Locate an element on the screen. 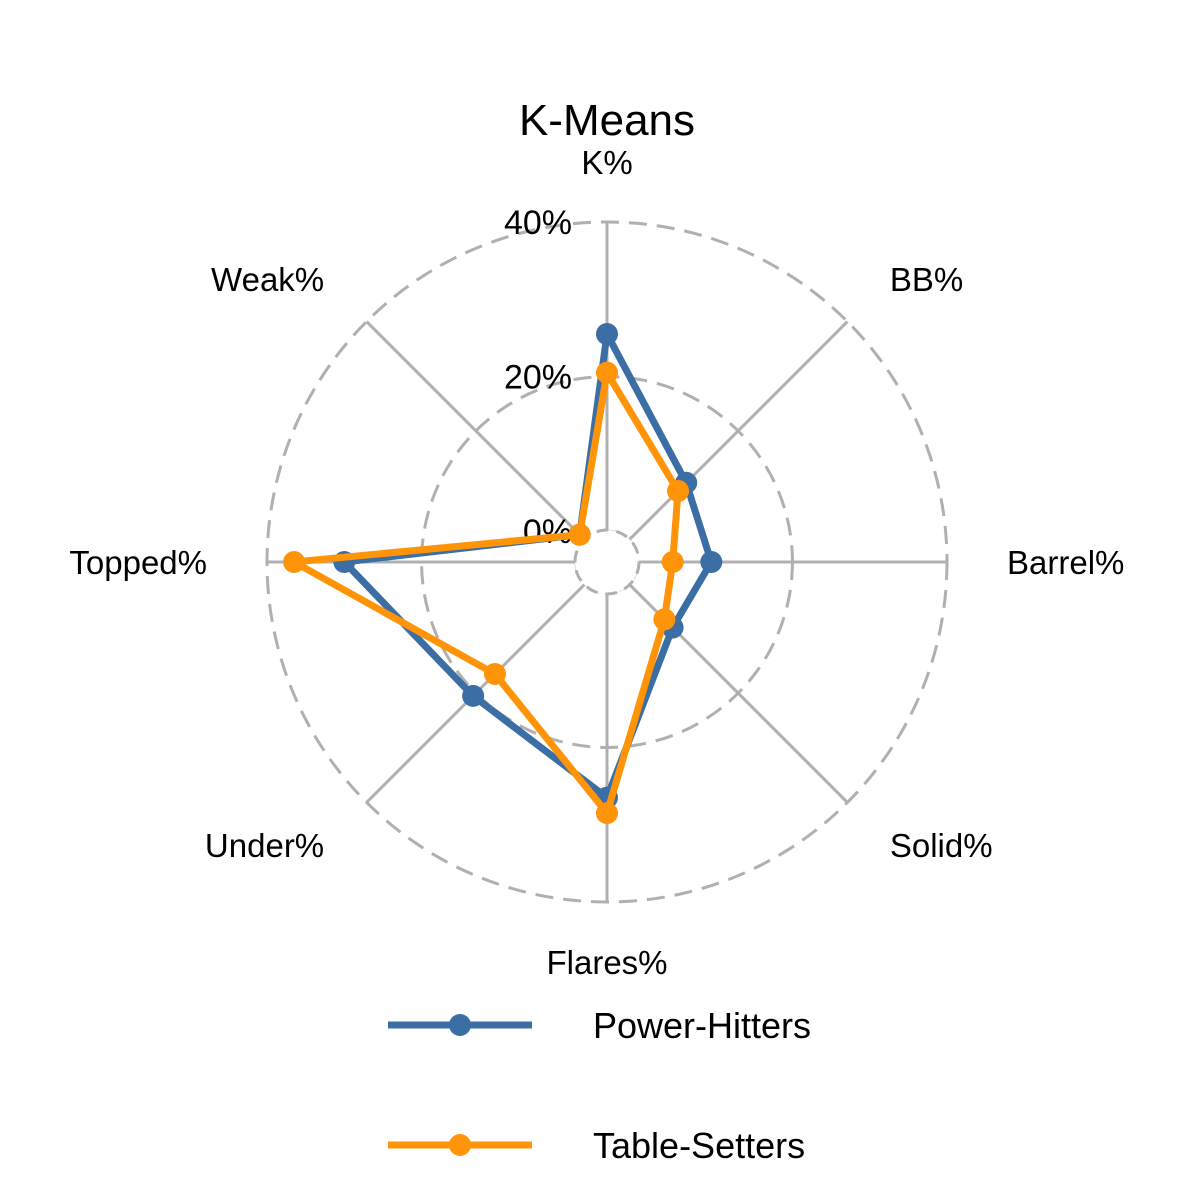  radial-tick-labels: 0% 20% 40% is located at coordinates (538, 377).